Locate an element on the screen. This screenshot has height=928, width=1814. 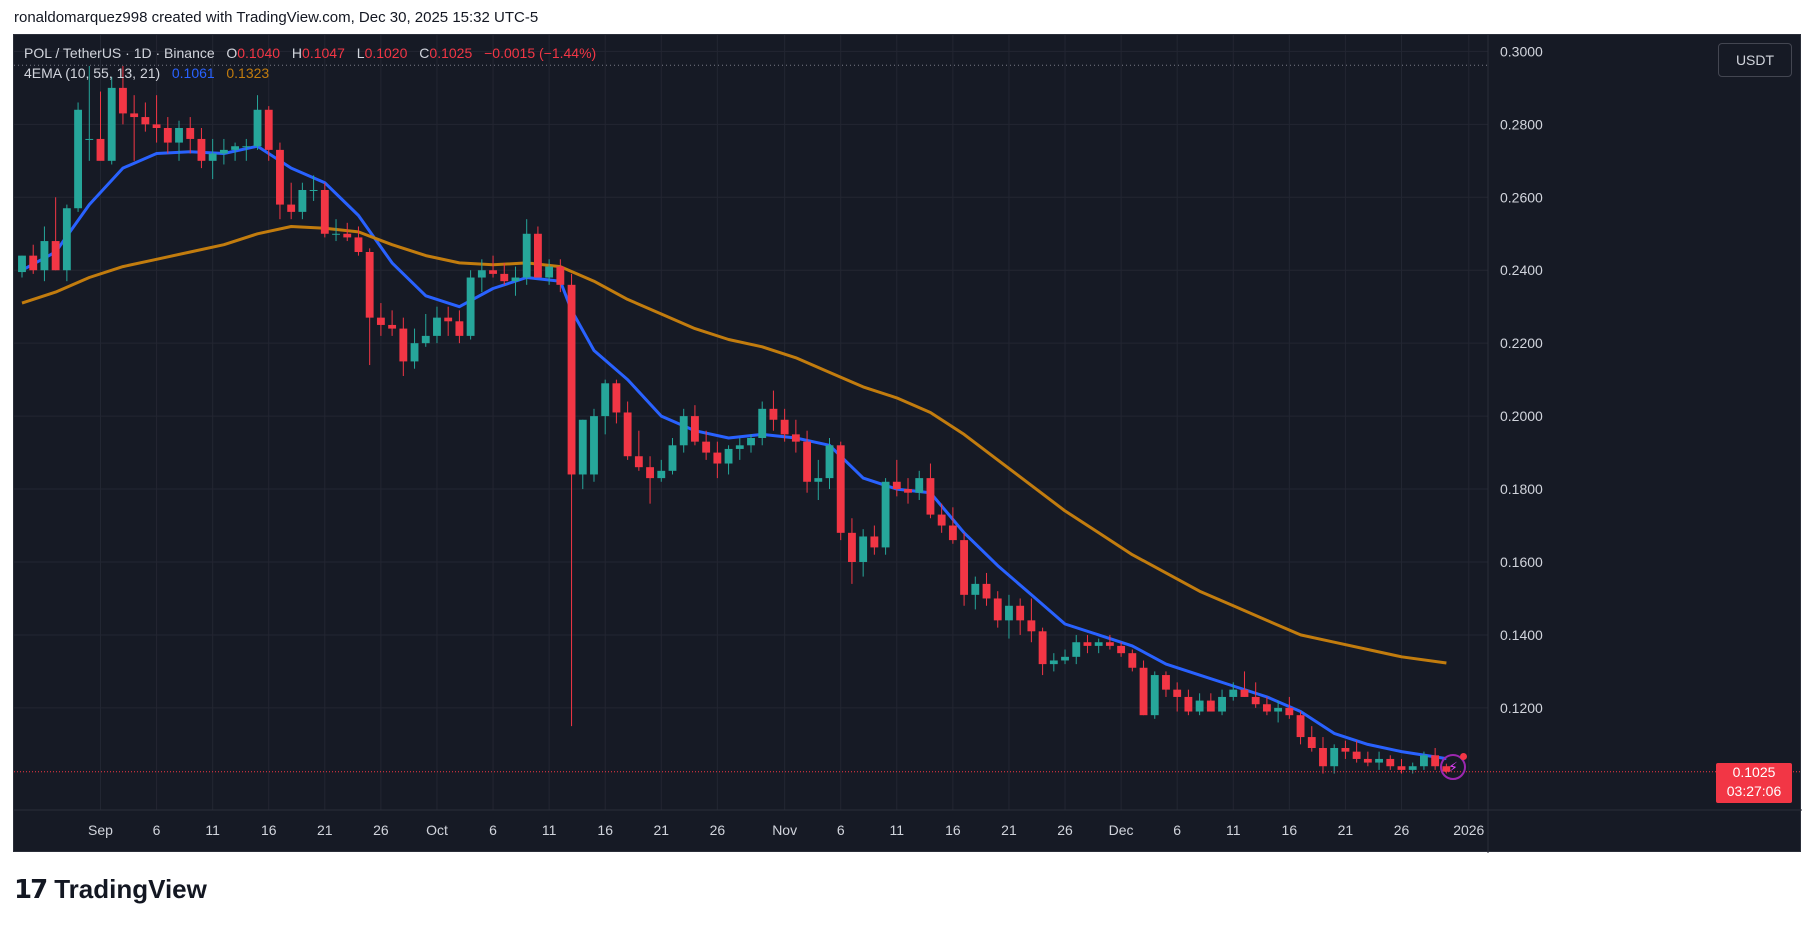
lightning-alert-icon: ⚡ is located at coordinates (1453, 766).